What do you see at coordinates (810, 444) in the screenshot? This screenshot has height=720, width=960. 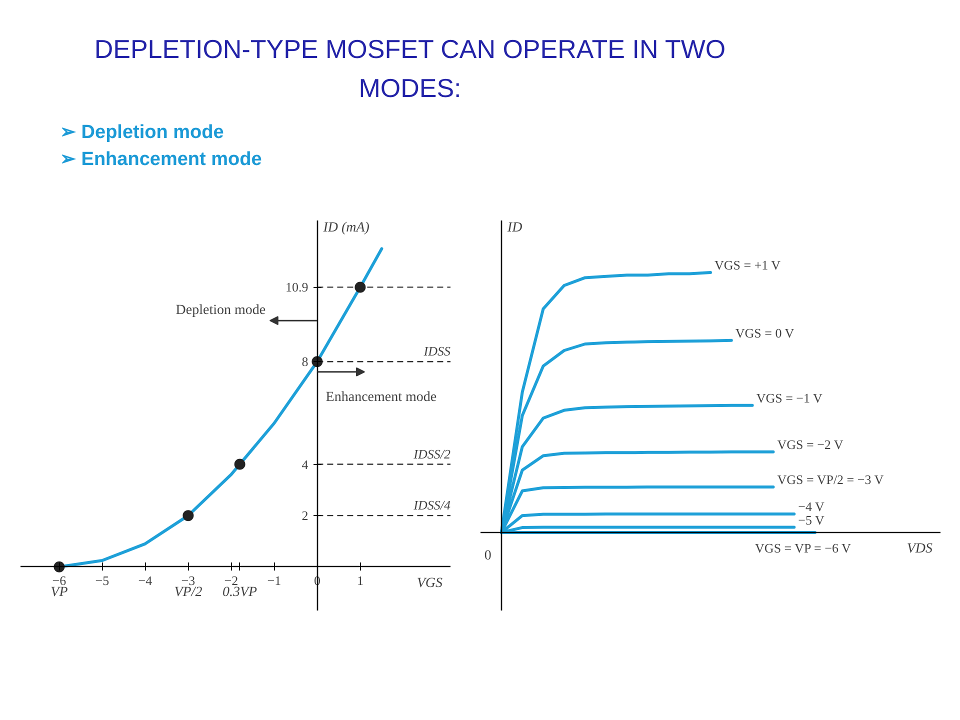 I see `series-label: VGS = −2 V` at bounding box center [810, 444].